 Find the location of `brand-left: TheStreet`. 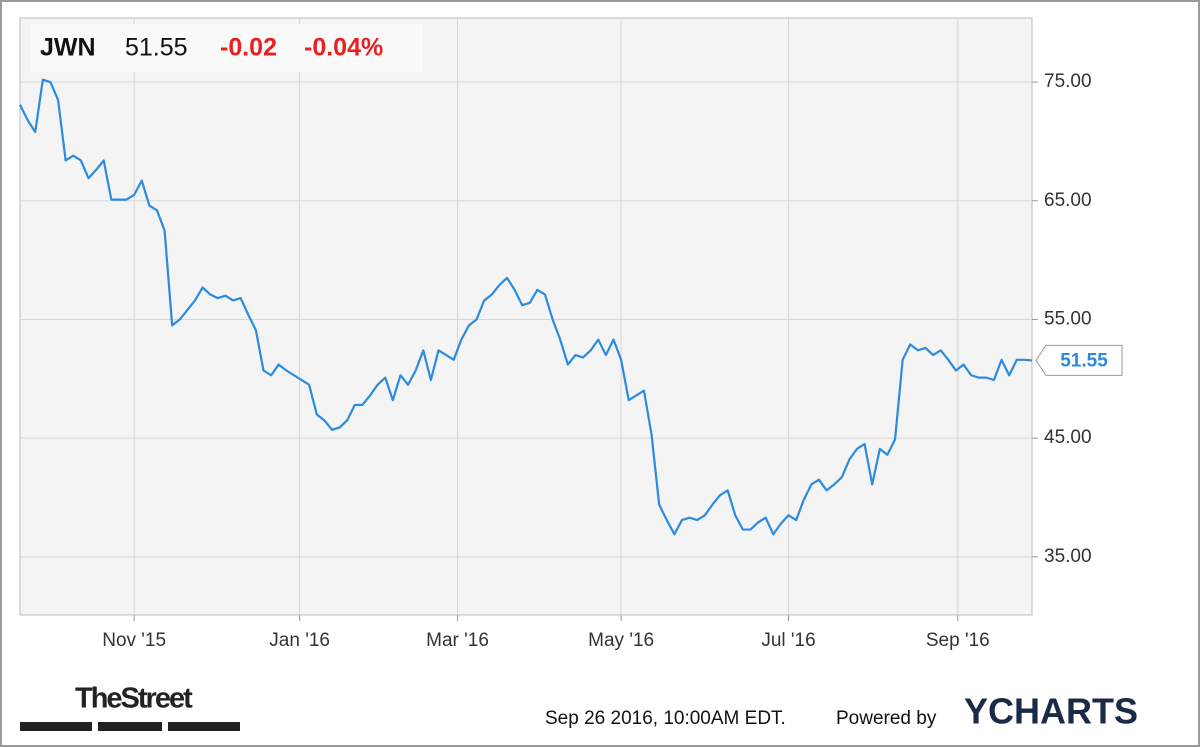

brand-left: TheStreet is located at coordinates (134, 699).